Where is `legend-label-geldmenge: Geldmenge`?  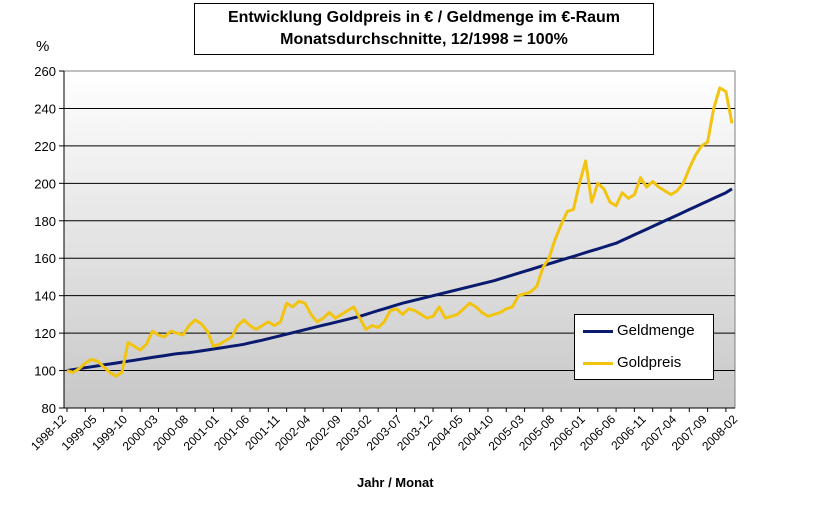
legend-label-geldmenge: Geldmenge is located at coordinates (656, 330).